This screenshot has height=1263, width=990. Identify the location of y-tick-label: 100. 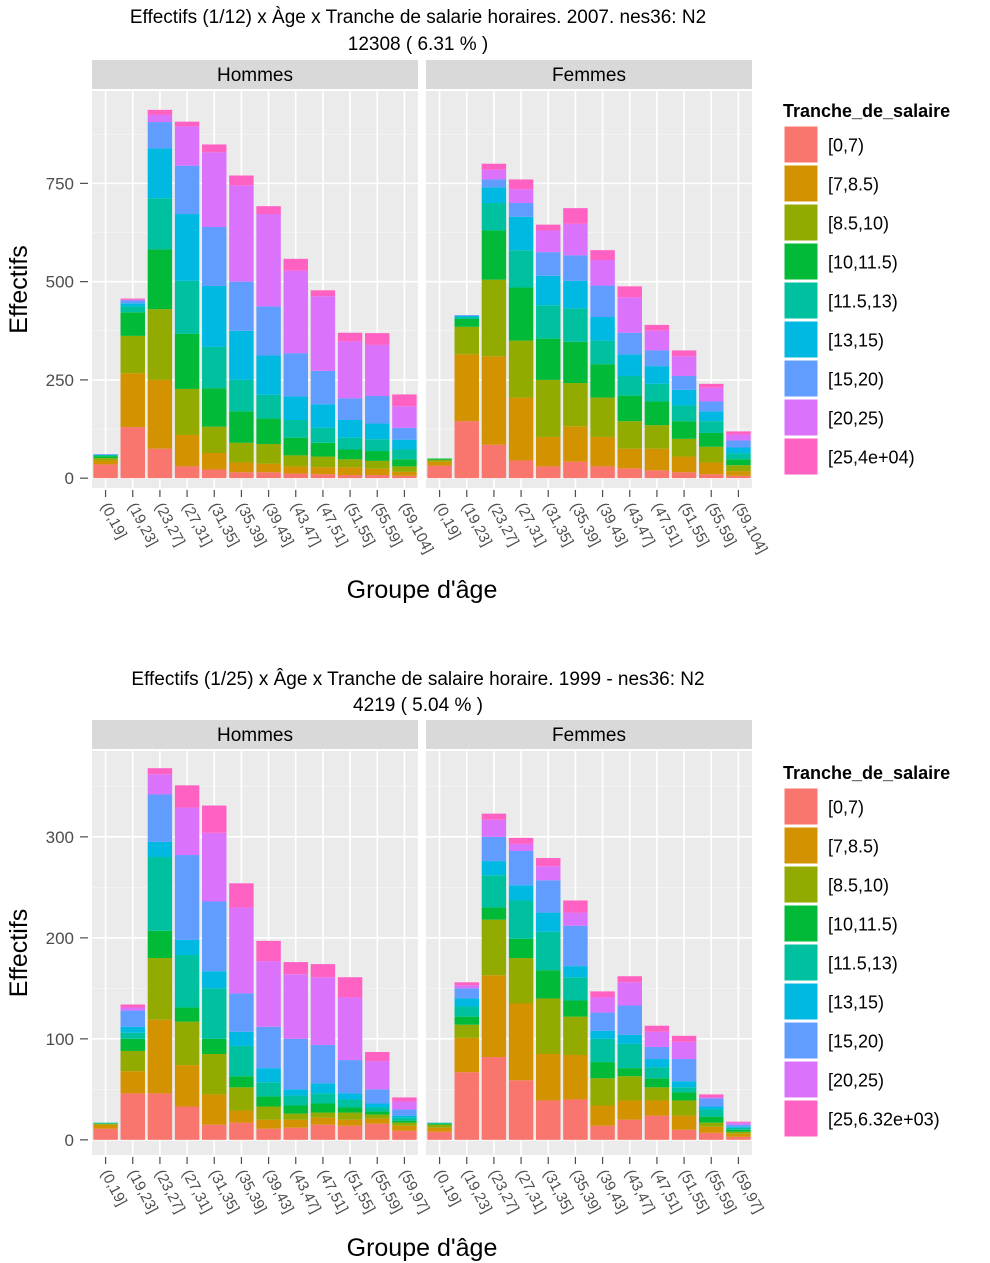
(60, 1039).